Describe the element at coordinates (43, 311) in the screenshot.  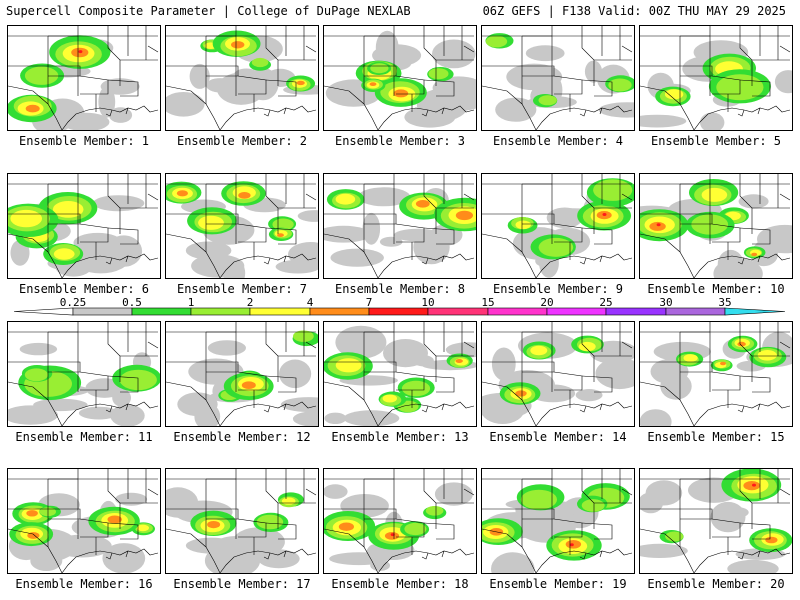
I see `colorbar-low-tip` at that location.